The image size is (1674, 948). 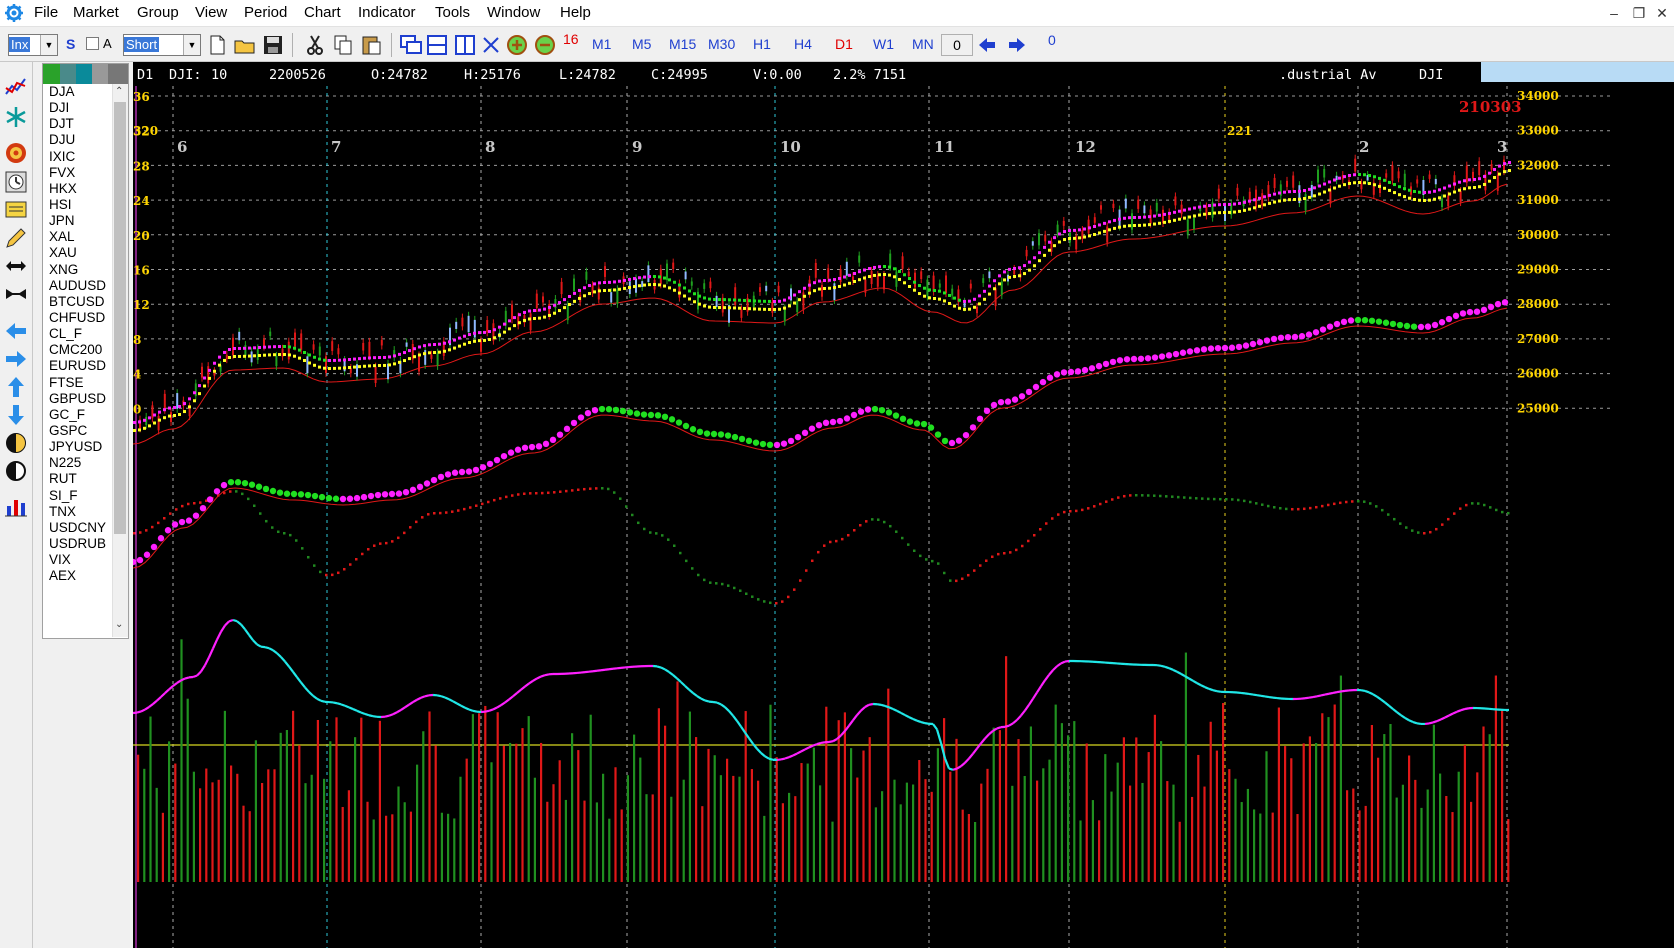 I want to click on statistics-icon, so click(x=16, y=507).